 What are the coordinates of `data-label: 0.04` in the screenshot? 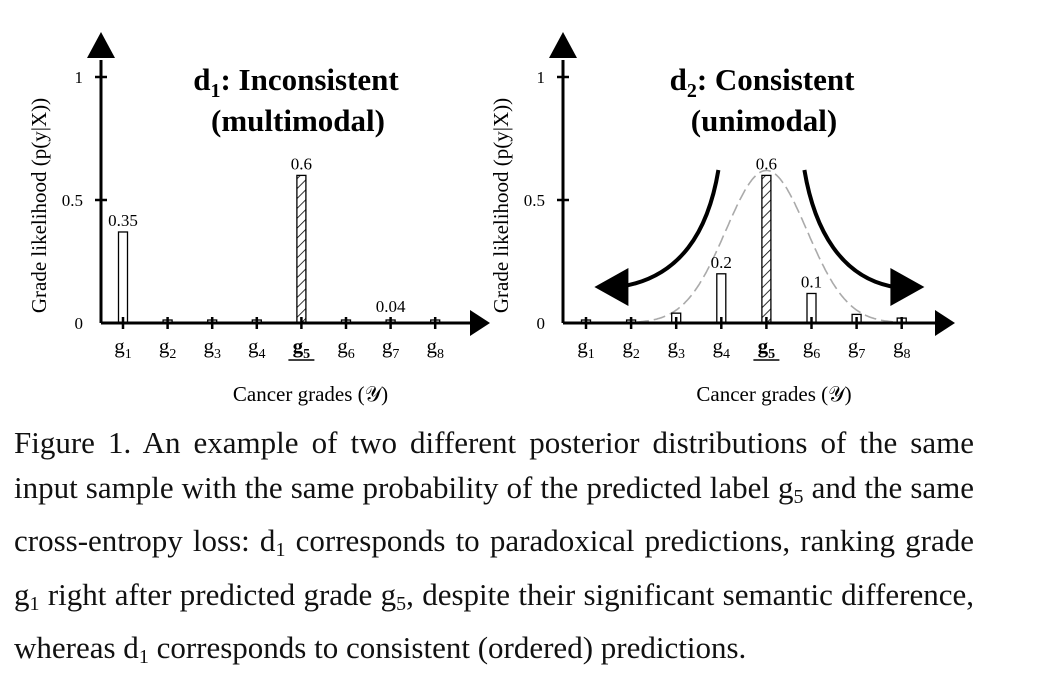 It's located at (391, 306).